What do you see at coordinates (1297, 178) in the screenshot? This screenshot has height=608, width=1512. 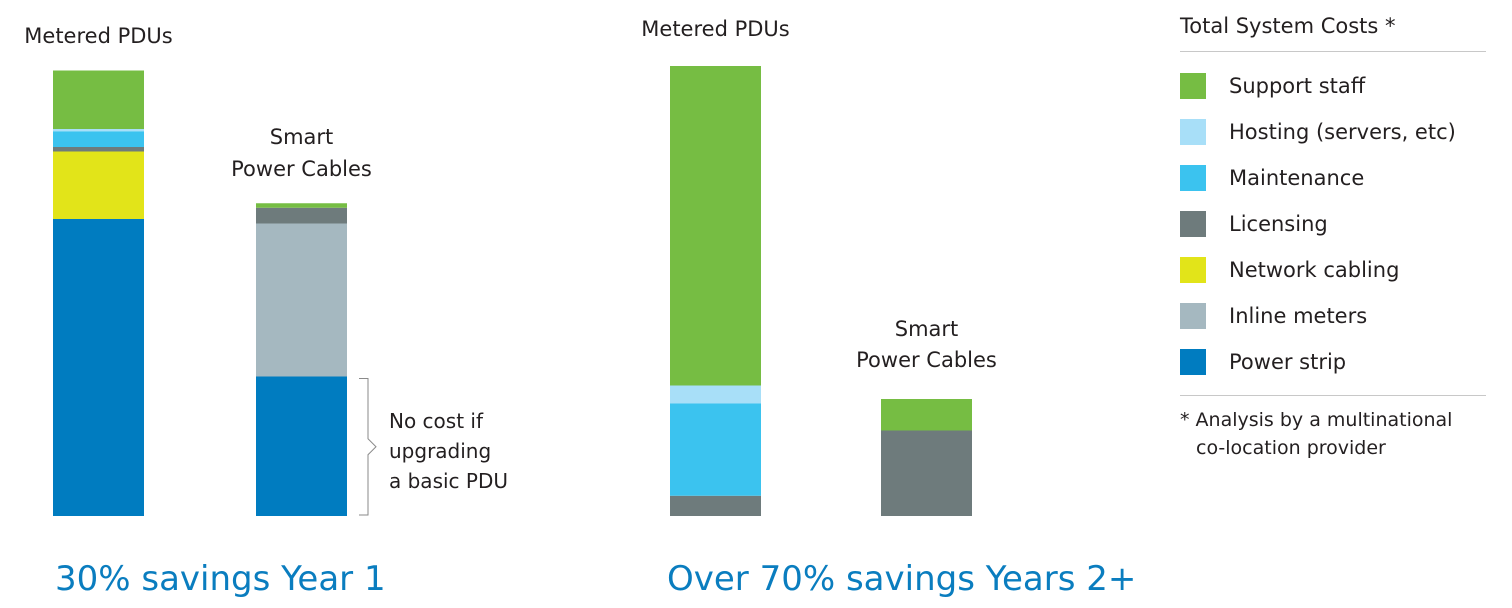 I see `legend-label-maintenance: Maintenance` at bounding box center [1297, 178].